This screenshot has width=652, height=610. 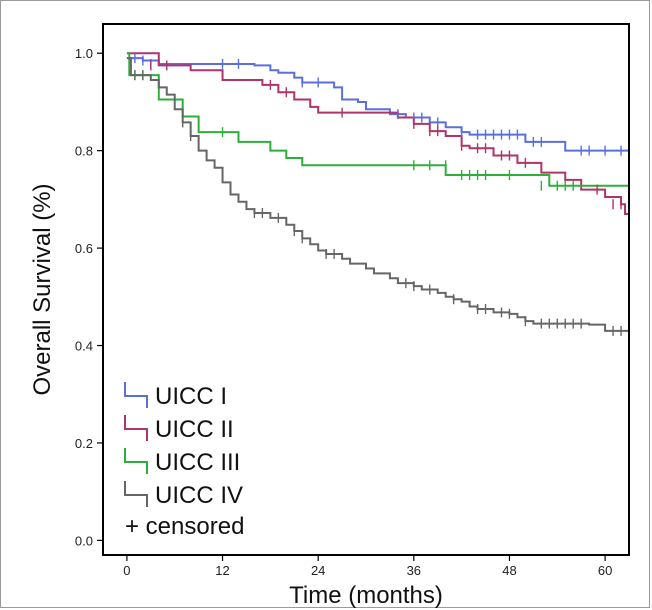 What do you see at coordinates (194, 429) in the screenshot?
I see `legend-label-2: UICC II` at bounding box center [194, 429].